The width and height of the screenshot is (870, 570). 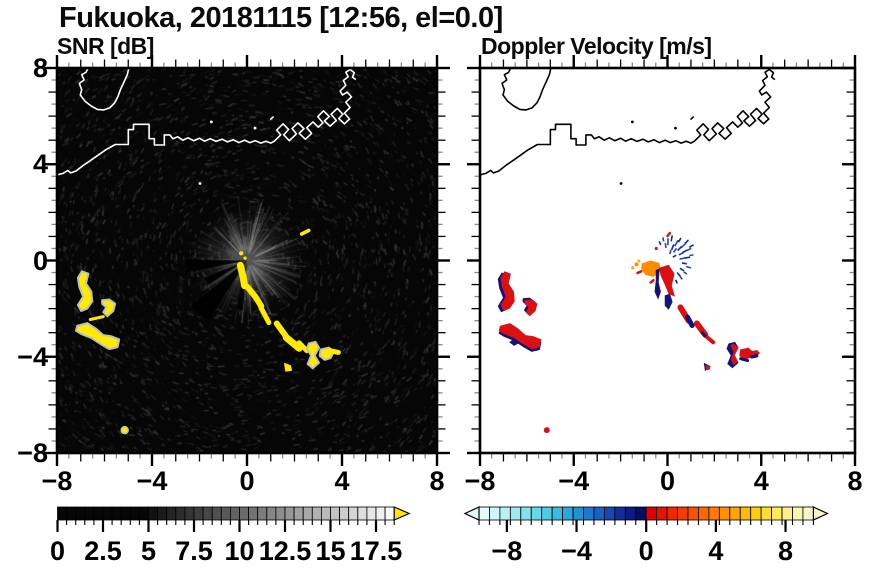 I want to click on snr-colorbar-tick-label: 2.5, so click(x=103, y=551).